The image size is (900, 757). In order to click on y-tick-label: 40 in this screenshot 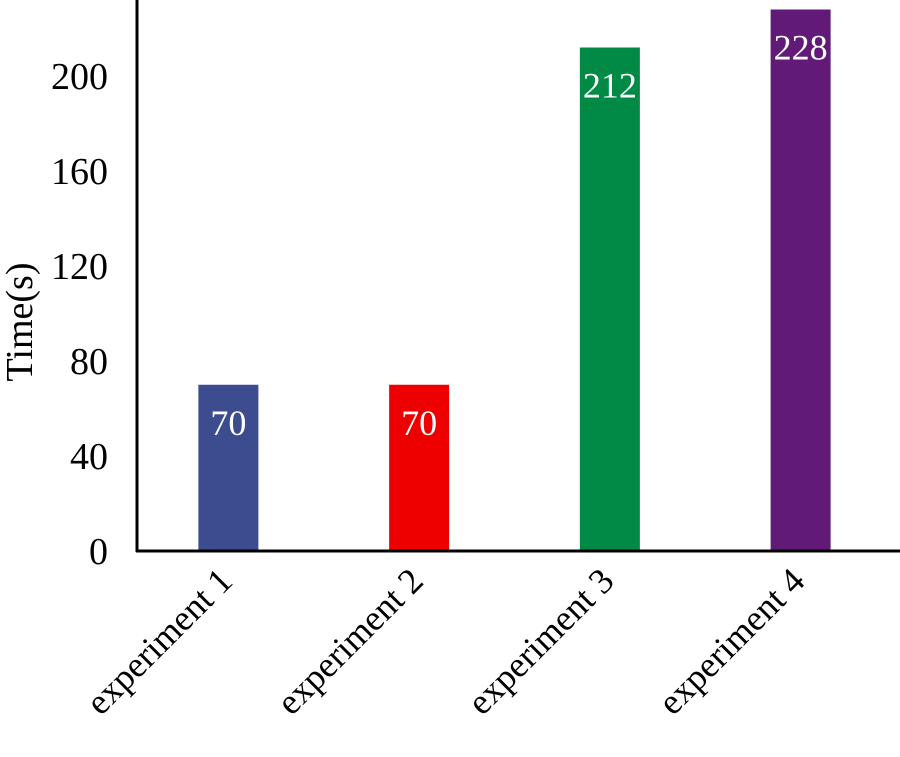, I will do `click(89, 457)`.